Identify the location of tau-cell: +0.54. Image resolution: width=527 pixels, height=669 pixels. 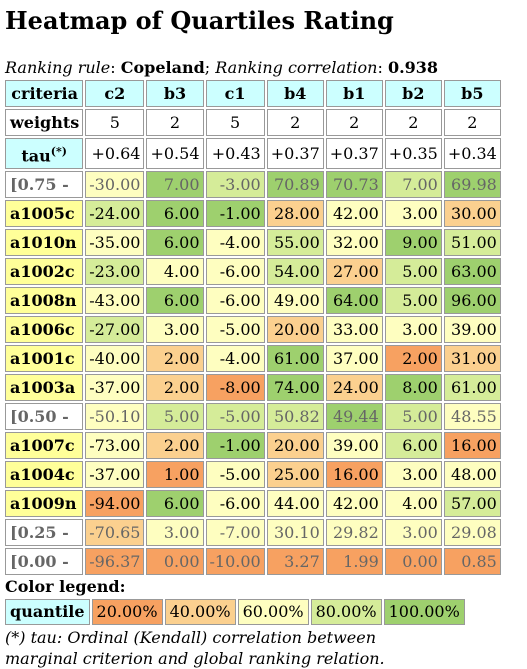
(175, 154).